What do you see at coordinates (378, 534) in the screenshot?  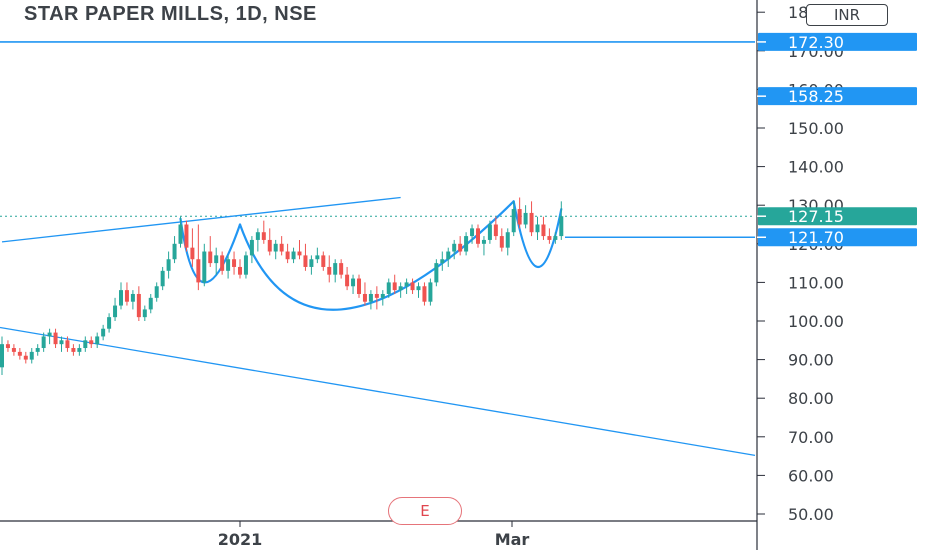 I see `time-axis: 2021 Mar` at bounding box center [378, 534].